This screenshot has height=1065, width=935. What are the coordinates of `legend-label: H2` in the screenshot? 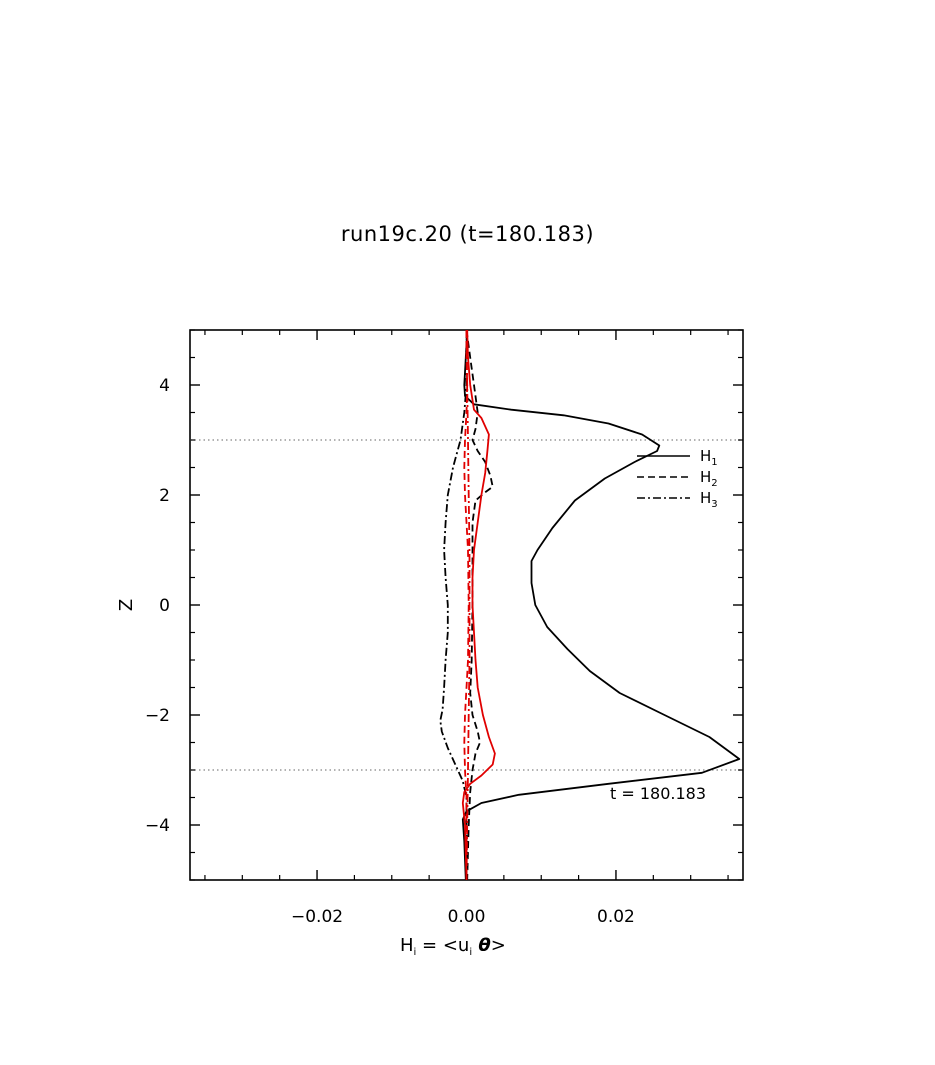 It's located at (709, 478).